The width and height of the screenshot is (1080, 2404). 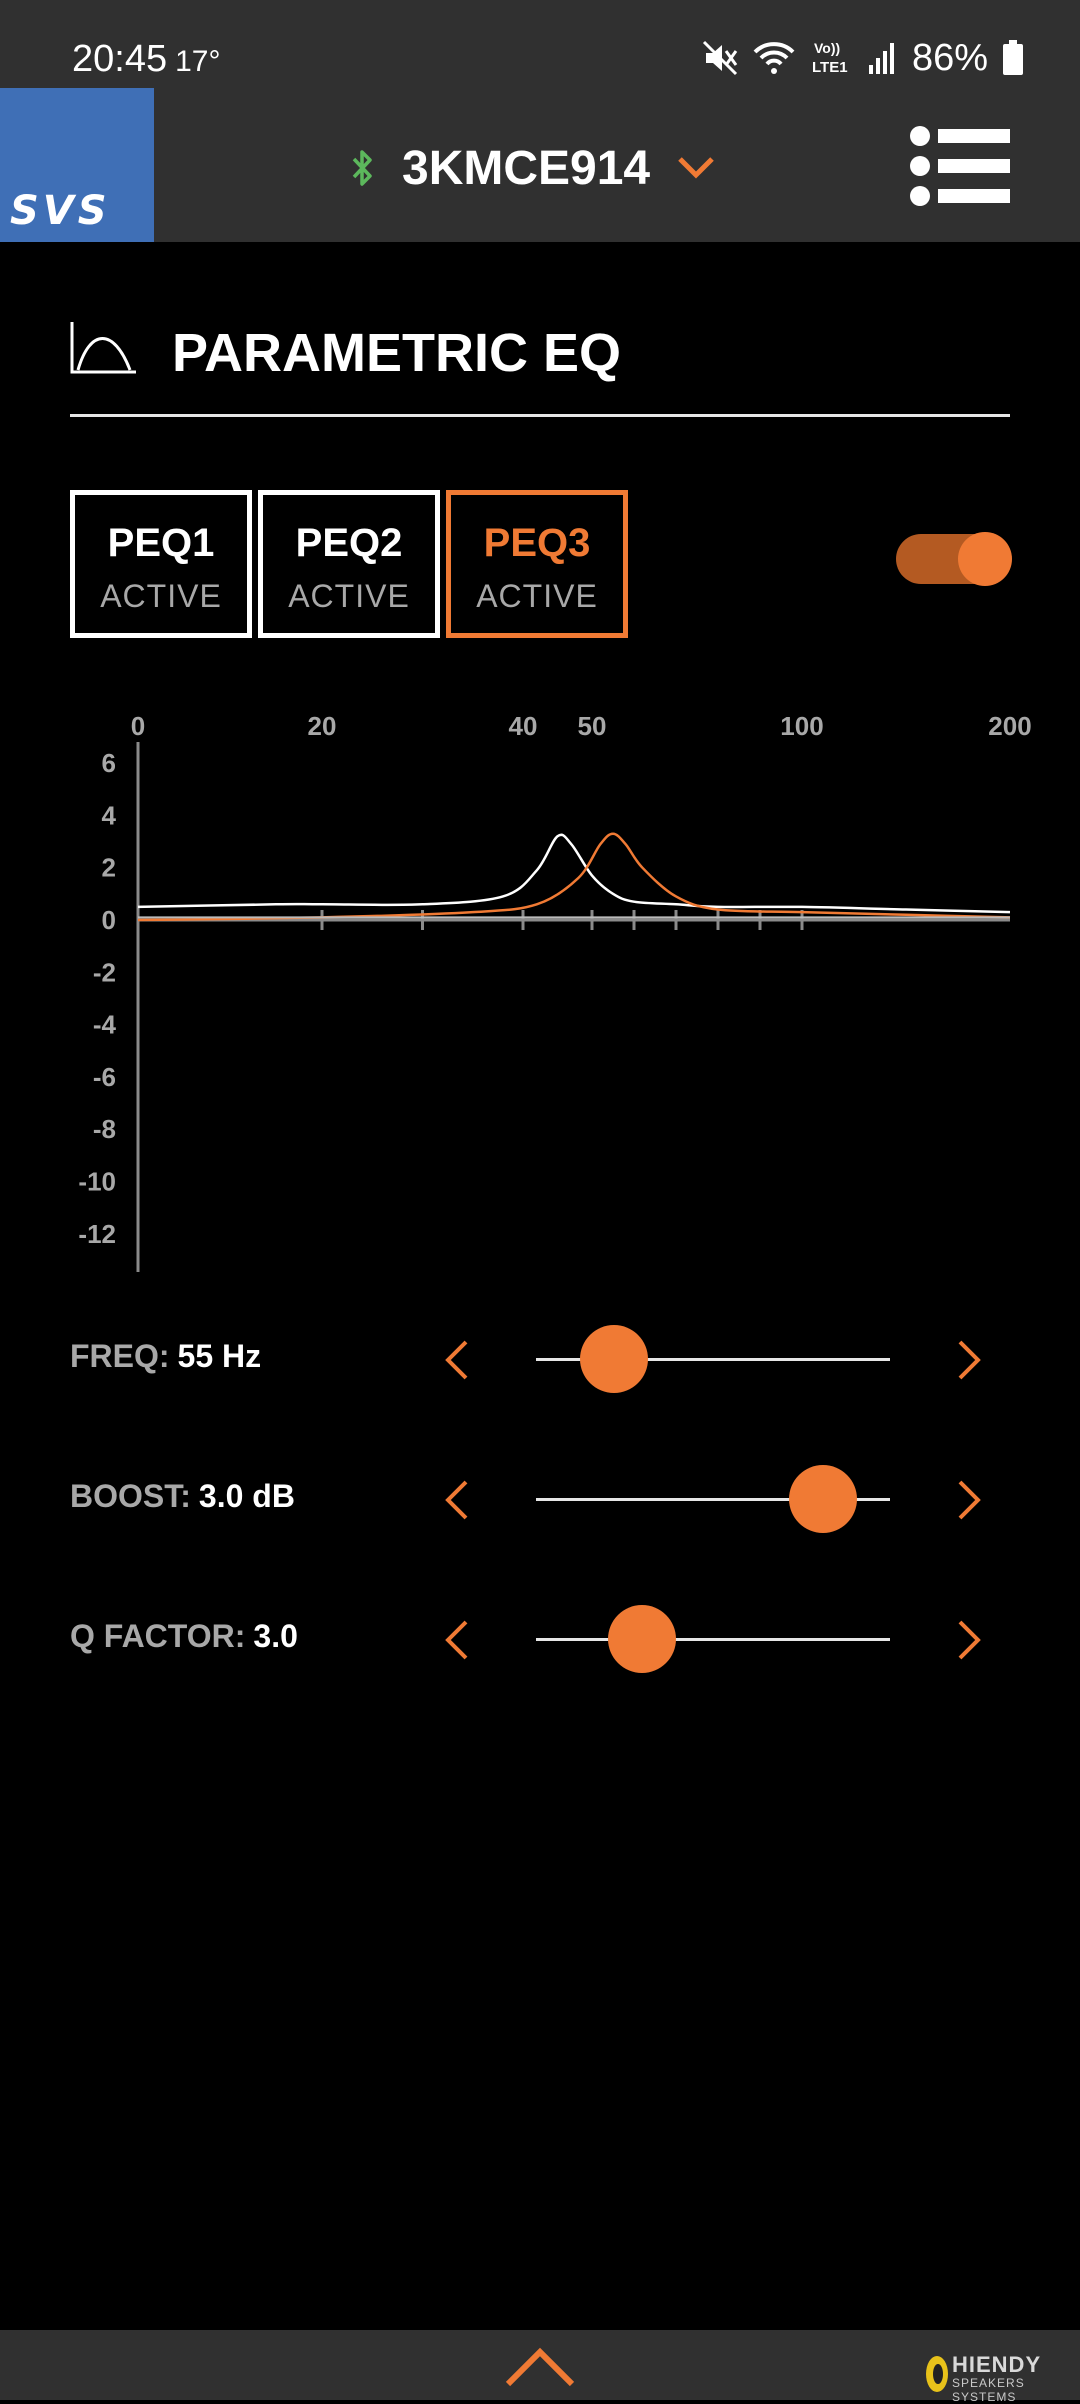 What do you see at coordinates (458, 1640) in the screenshot?
I see `q-factor-decrease-icon` at bounding box center [458, 1640].